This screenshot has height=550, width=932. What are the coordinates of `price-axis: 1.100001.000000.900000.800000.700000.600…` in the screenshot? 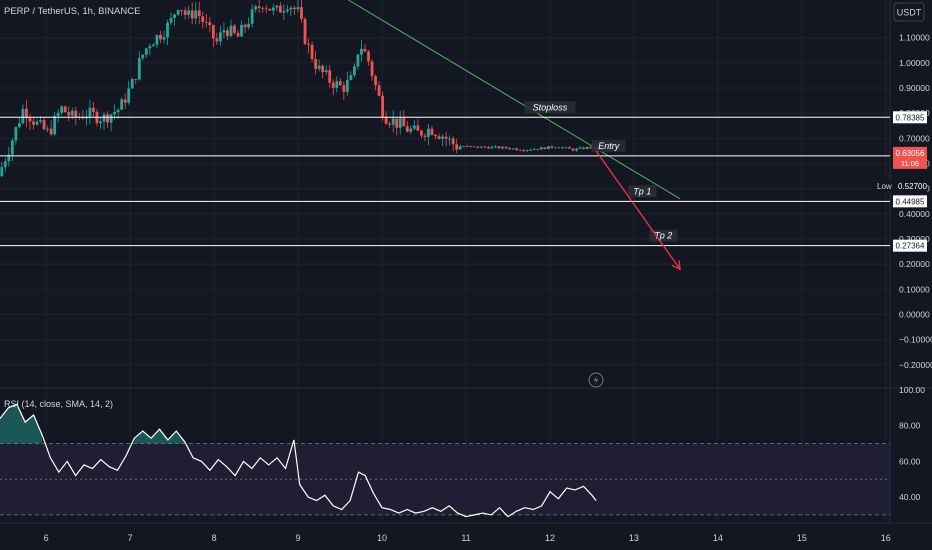 It's located at (903, 201).